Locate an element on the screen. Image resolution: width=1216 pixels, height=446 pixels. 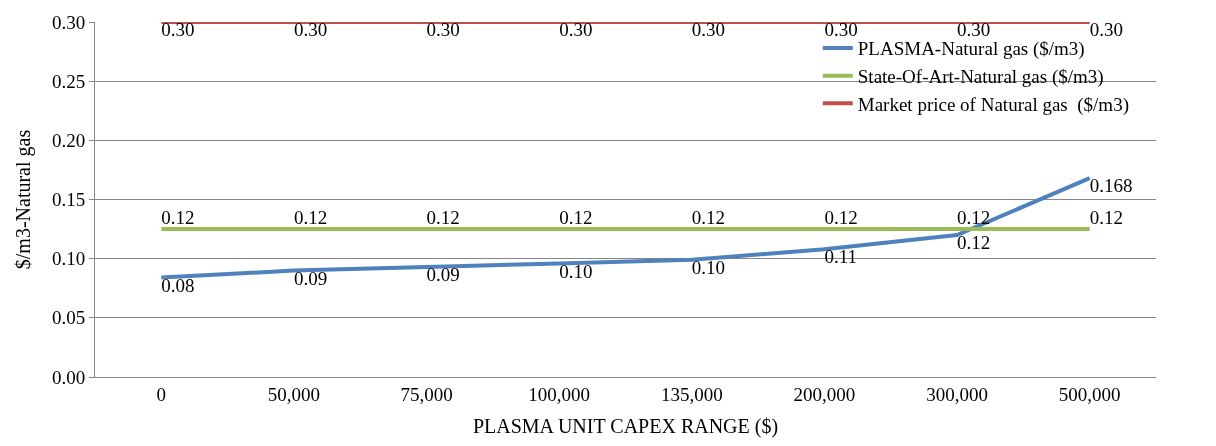
y-tick-label: 0.00 is located at coordinates (68, 377).